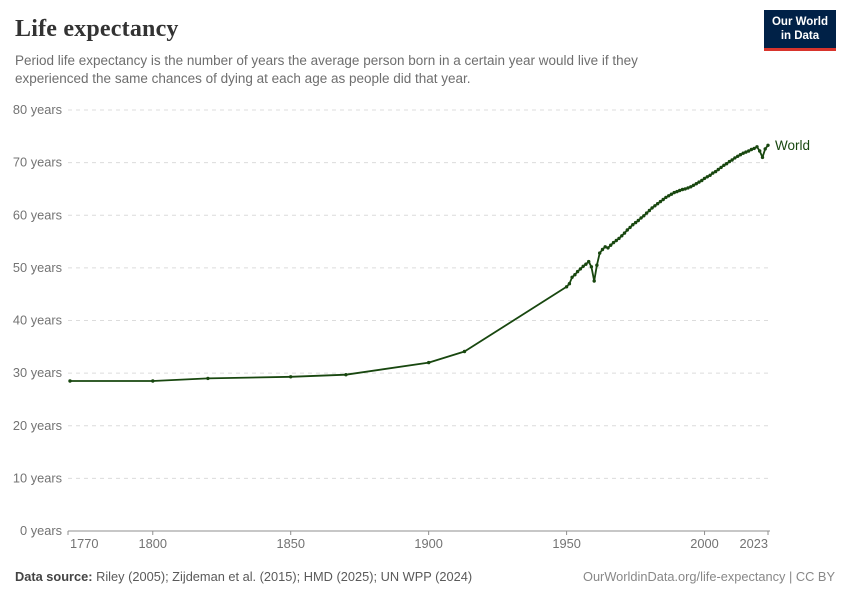 The height and width of the screenshot is (600, 850). I want to click on y-axis-tick-label: 20 years, so click(37, 425).